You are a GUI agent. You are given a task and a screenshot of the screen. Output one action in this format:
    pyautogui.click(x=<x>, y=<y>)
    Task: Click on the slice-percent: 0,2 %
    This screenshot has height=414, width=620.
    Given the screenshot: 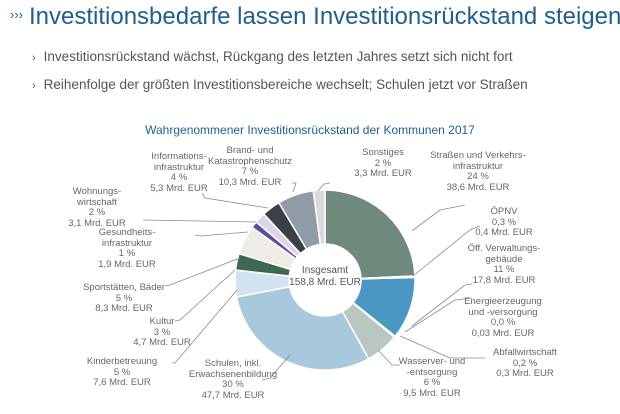 What is the action you would take?
    pyautogui.click(x=525, y=363)
    